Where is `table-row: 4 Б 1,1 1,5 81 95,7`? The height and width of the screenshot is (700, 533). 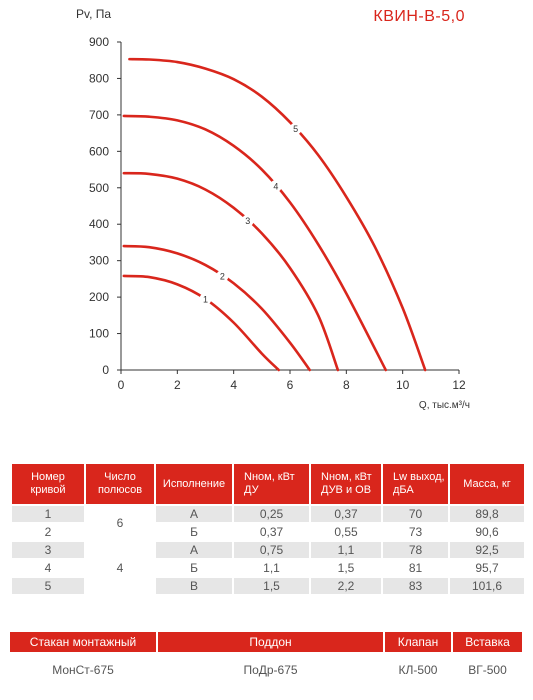
table-row: 4 Б 1,1 1,5 81 95,7 is located at coordinates (268, 568).